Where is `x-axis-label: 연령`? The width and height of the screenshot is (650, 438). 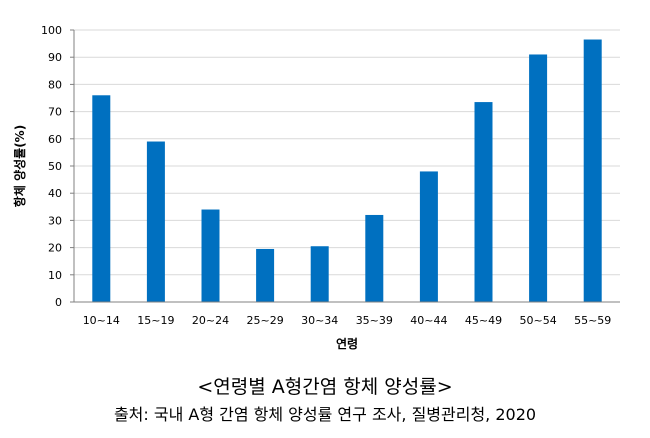 x-axis-label: 연령 is located at coordinates (347, 343).